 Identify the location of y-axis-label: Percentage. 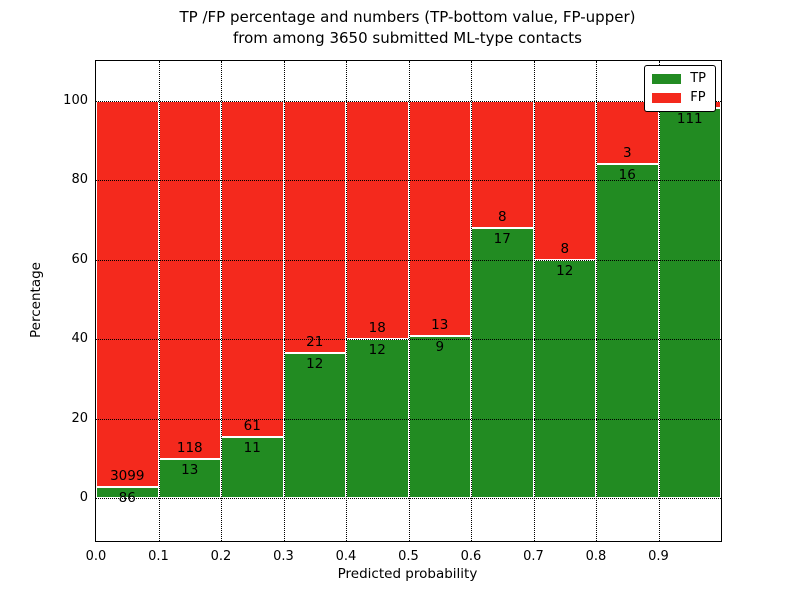
(36, 300).